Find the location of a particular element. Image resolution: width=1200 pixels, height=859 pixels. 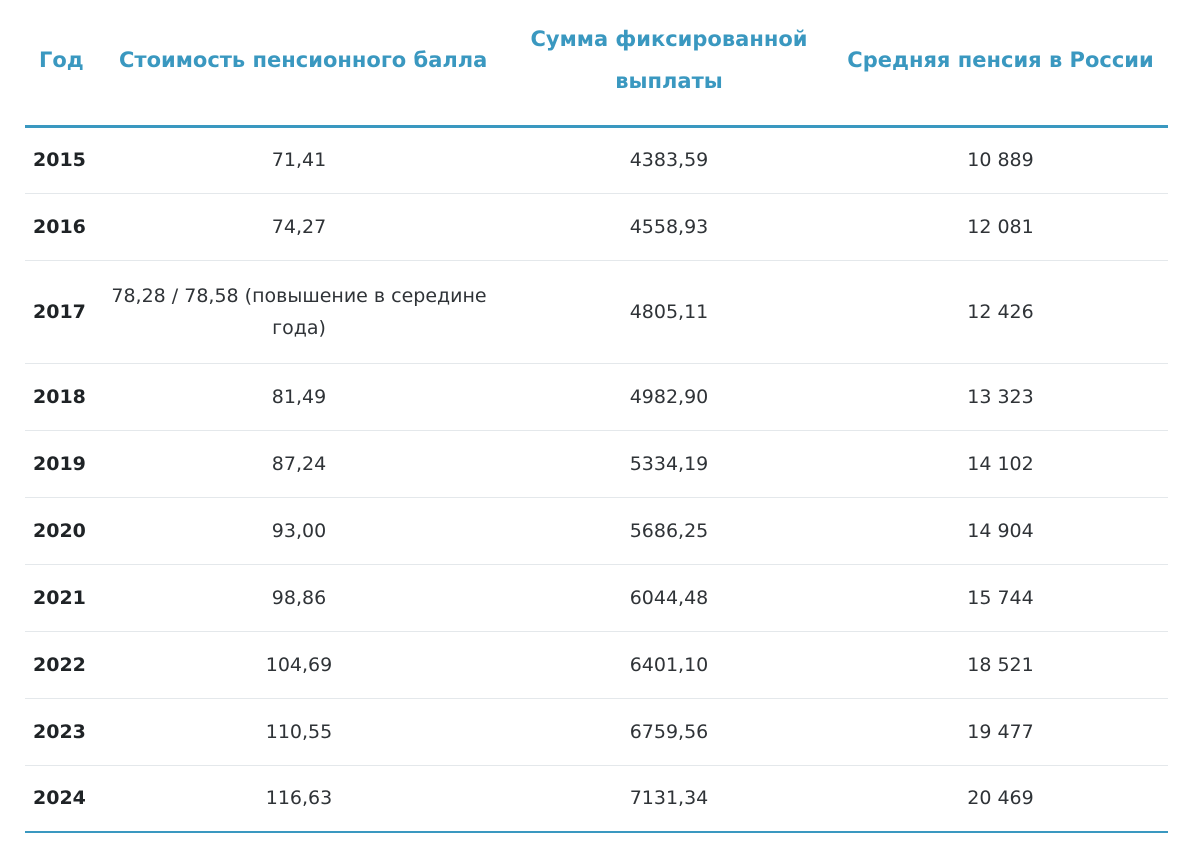

cell-avg-pension: 12 426 is located at coordinates (1000, 311).